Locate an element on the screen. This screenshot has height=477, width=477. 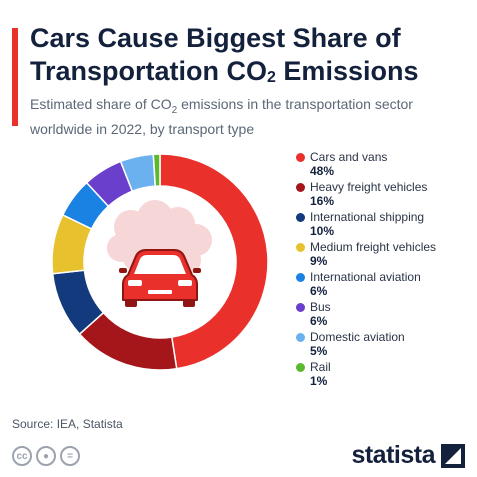
brand-name: statista is located at coordinates (393, 455).